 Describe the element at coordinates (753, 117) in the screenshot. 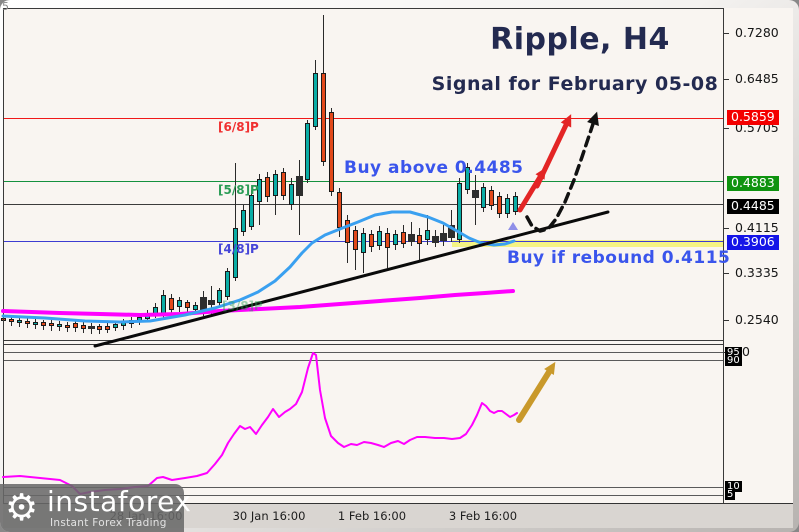

I see `price-axis-highlight-label: 0.5859` at that location.